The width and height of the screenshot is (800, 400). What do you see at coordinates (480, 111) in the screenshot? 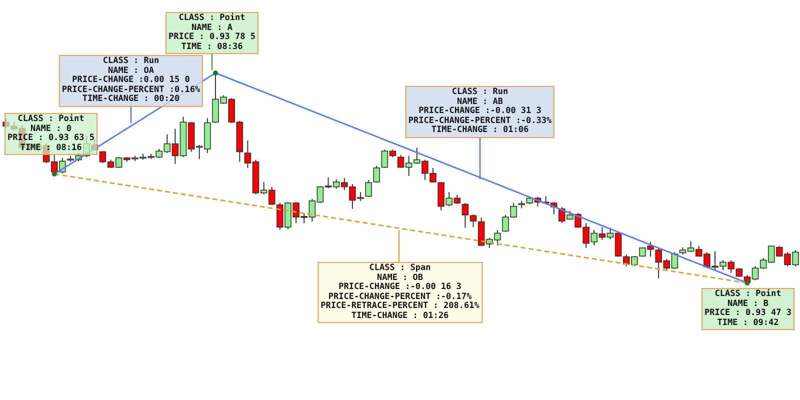
I see `annotation: CLASS : Run NAME : AB PRICE-CHANGE :-0.00 31 3 PRICE-CHANGE-PERCENT :-0.33% TIME-CHANGE : 01:06` at bounding box center [480, 111].